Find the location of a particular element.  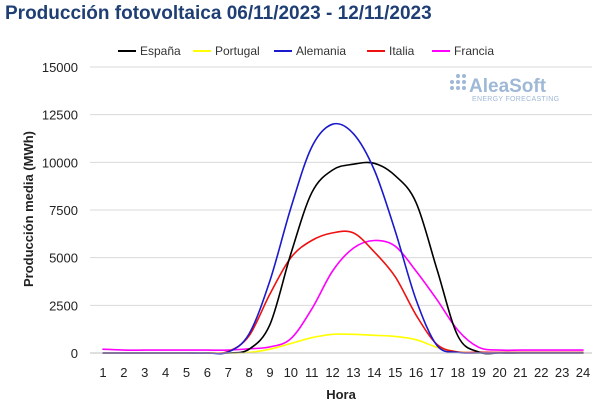

x-tick-label: 21 is located at coordinates (520, 372).